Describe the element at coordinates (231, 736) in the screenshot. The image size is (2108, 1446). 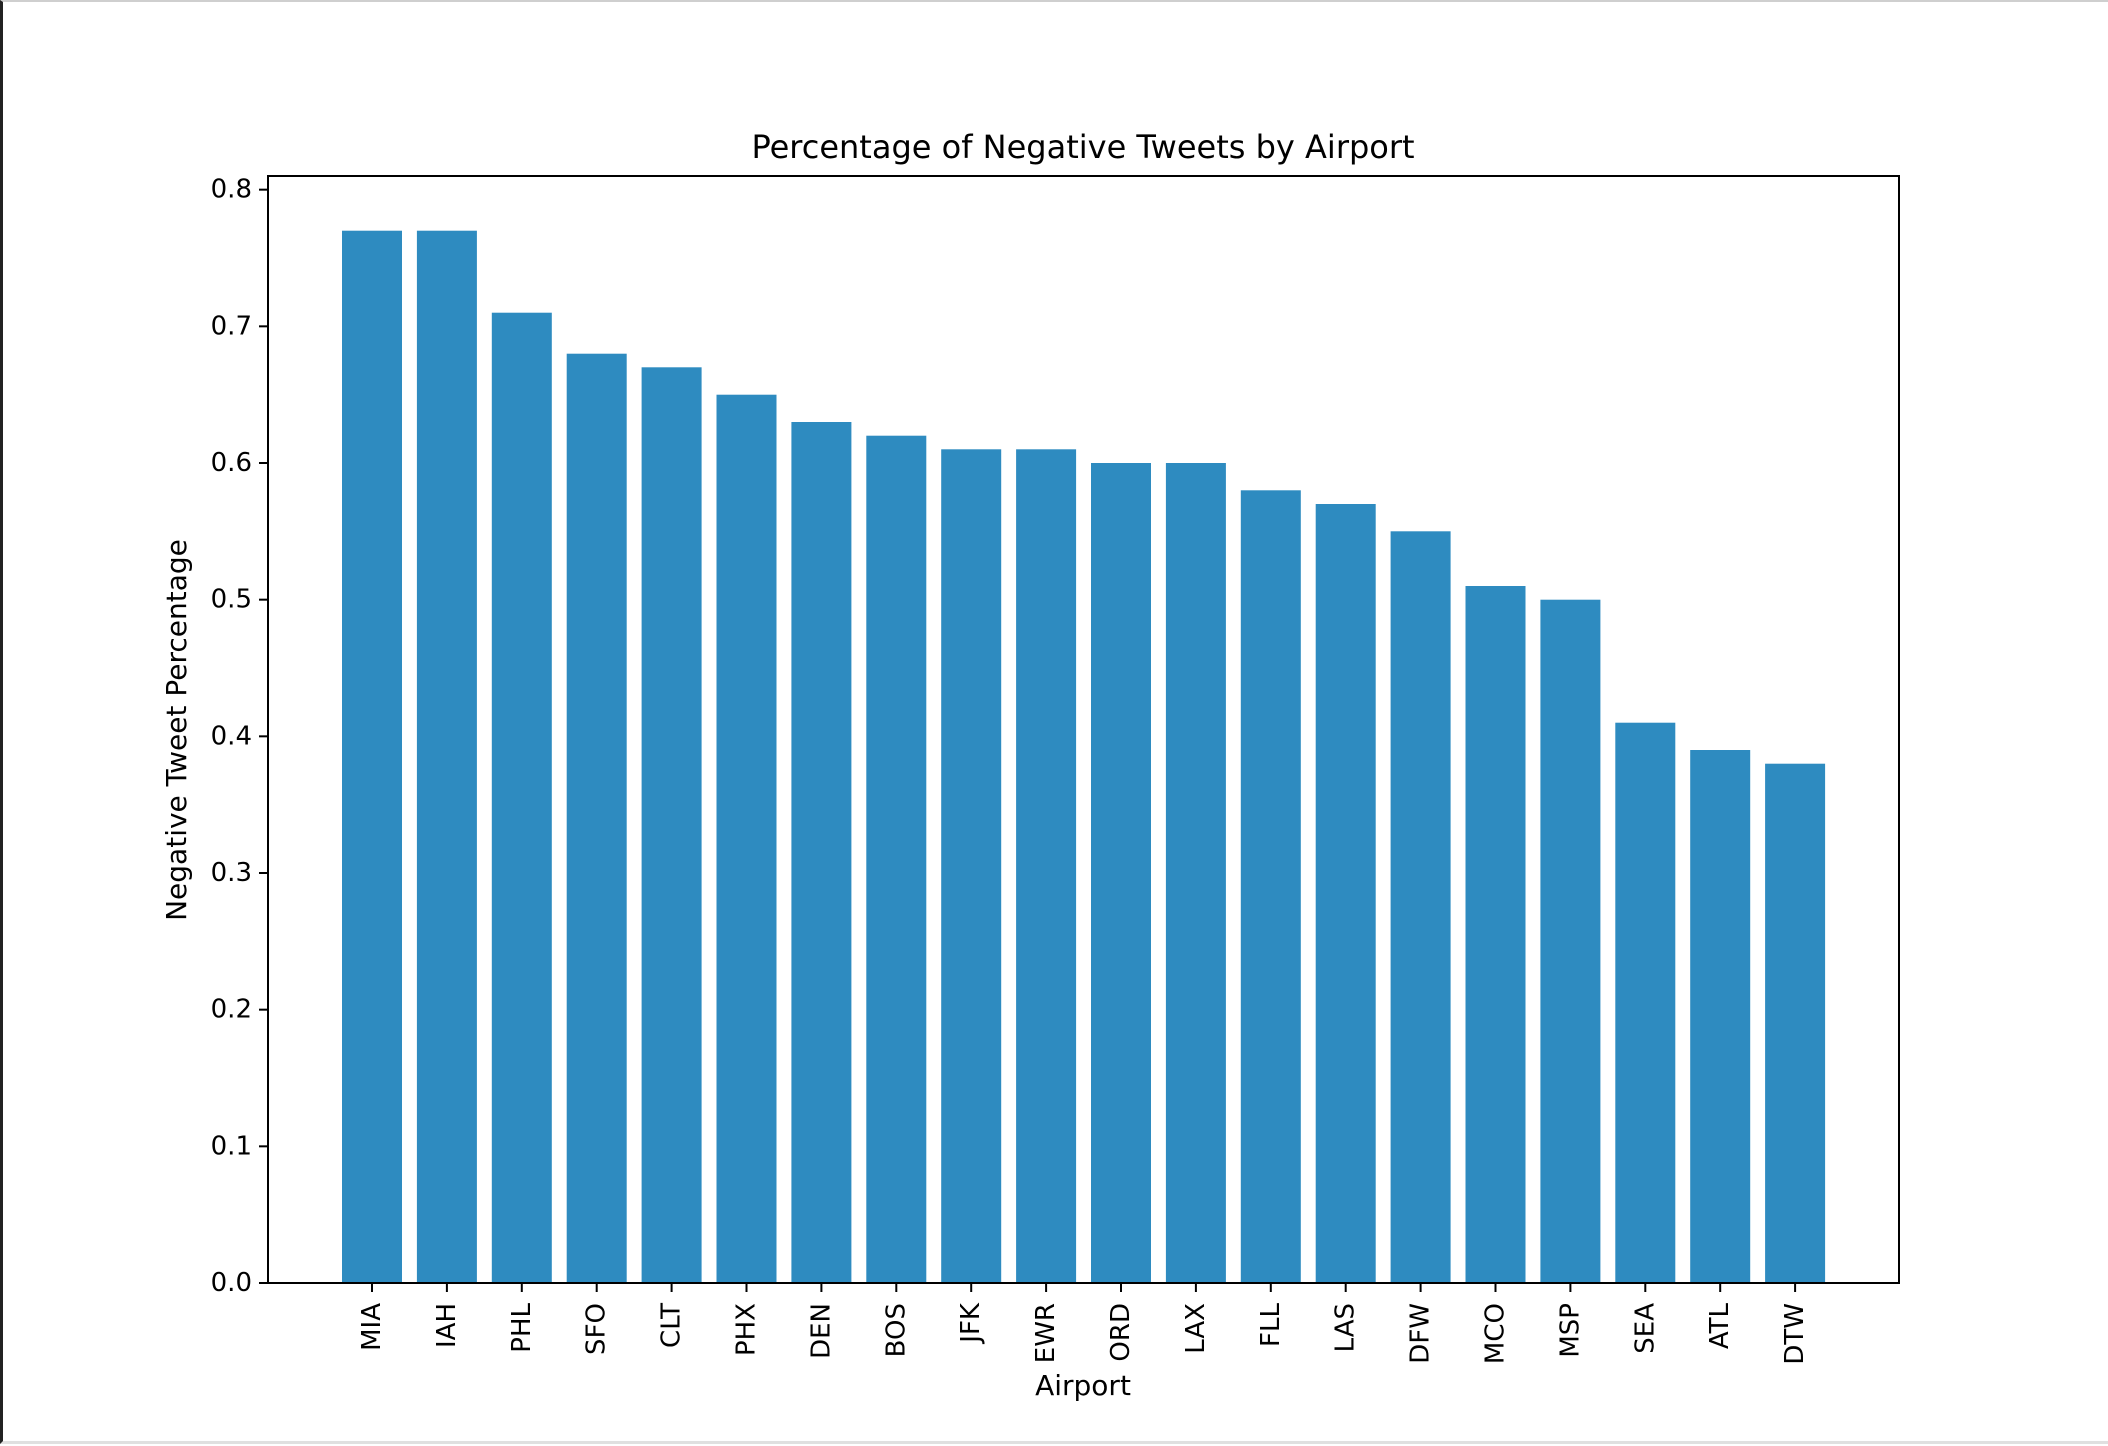
I see `y-tick-label: 0.4` at that location.